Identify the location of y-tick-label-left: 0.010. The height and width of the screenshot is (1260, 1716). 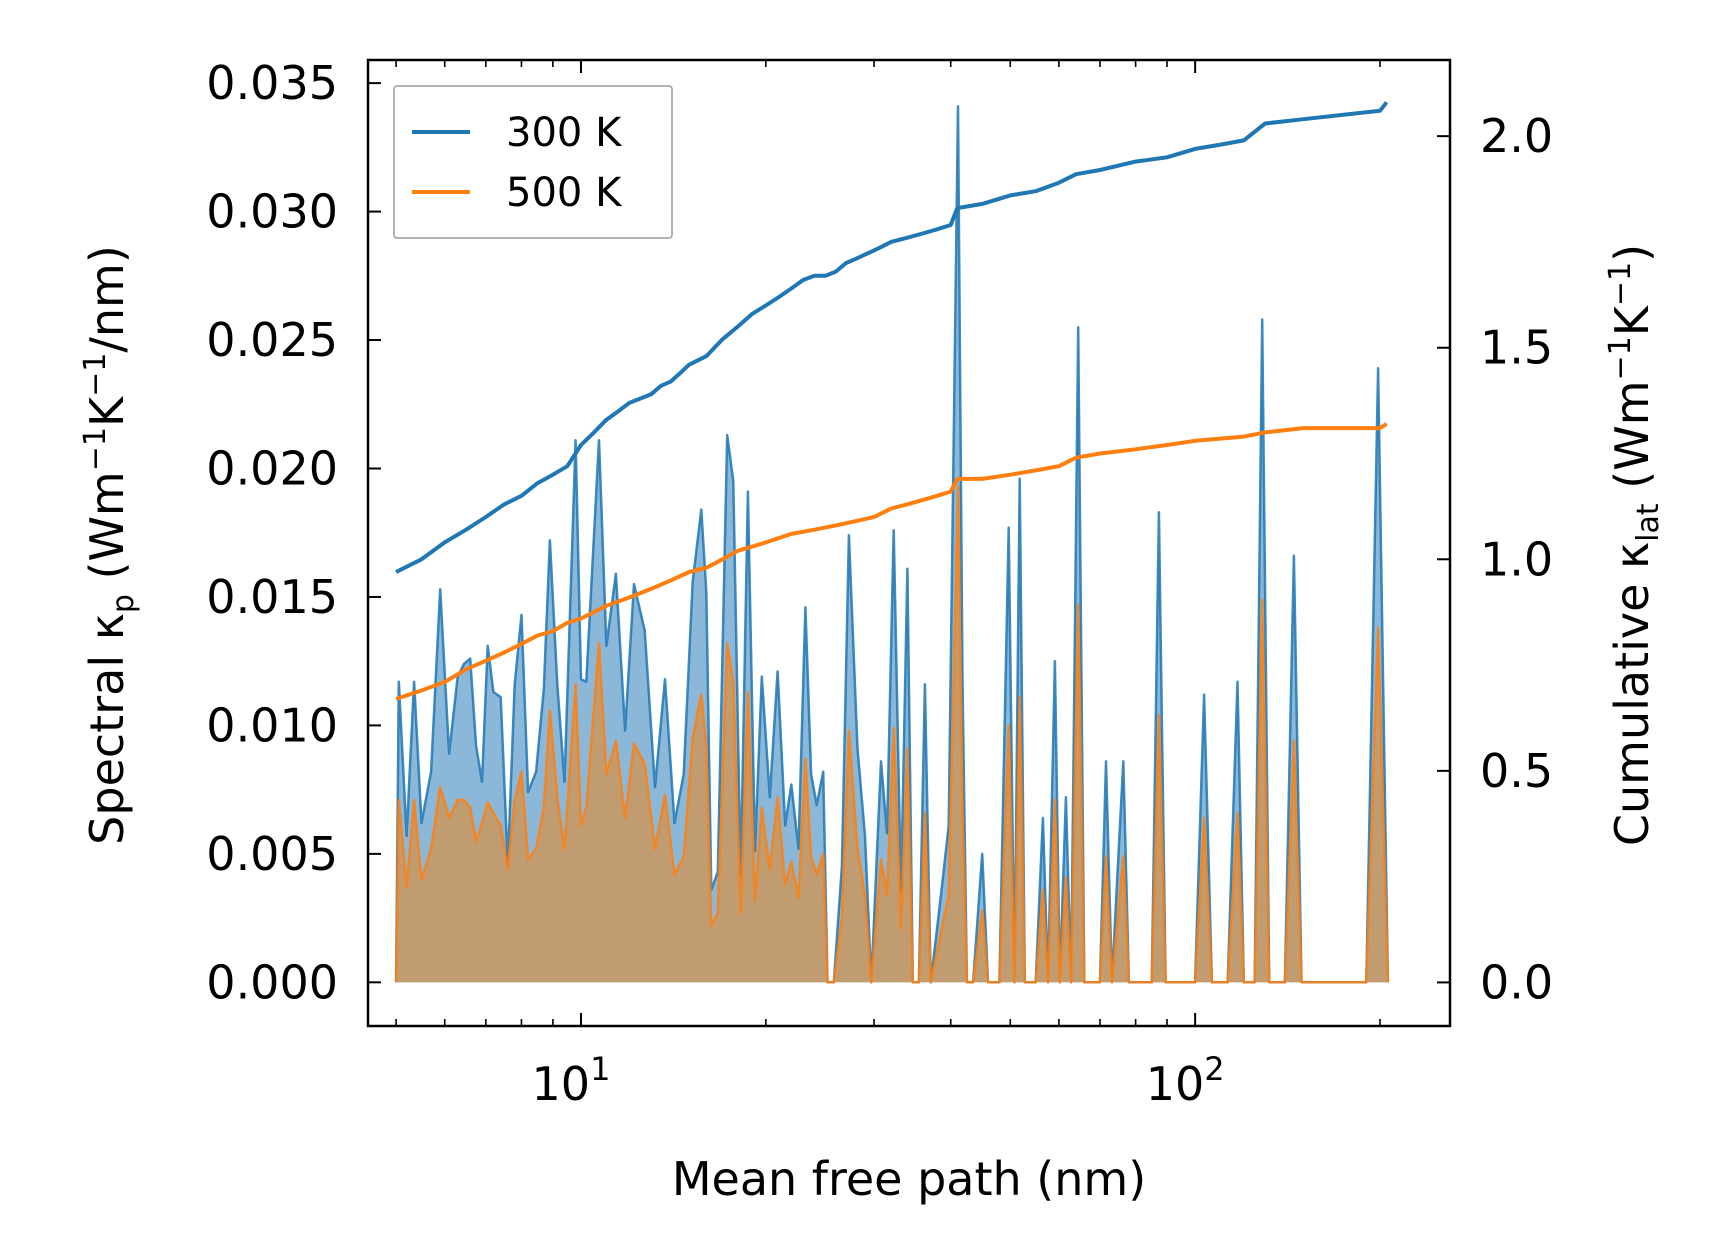
(272, 725).